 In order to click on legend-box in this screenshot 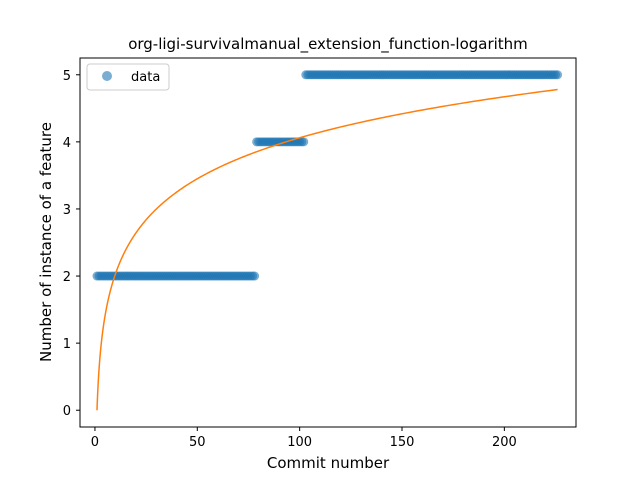, I will do `click(128, 77)`.